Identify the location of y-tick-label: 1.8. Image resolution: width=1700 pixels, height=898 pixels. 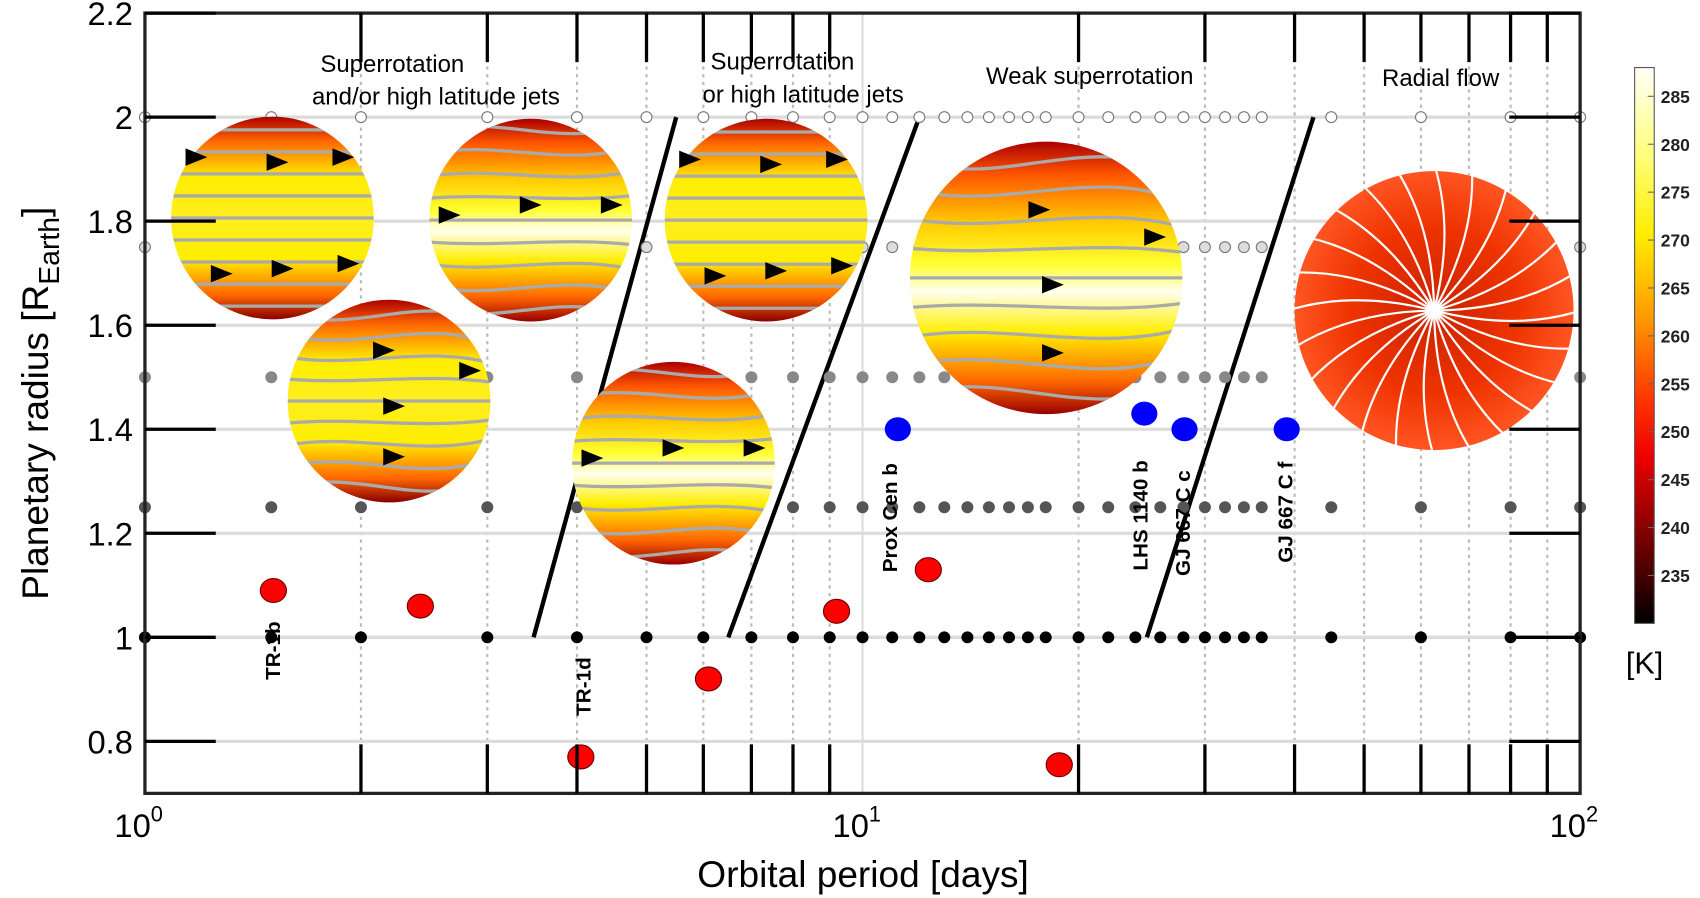
(109, 221).